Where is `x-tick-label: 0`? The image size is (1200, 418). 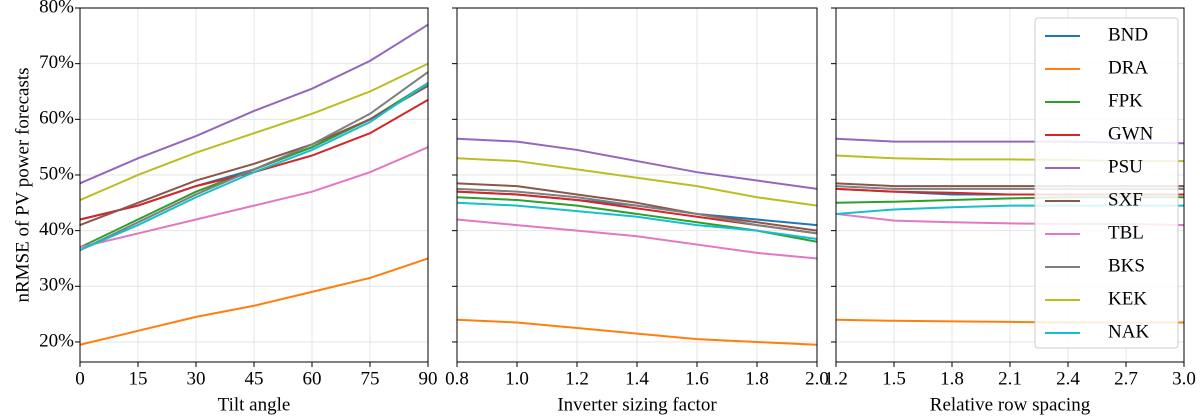
x-tick-label: 0 is located at coordinates (80, 378).